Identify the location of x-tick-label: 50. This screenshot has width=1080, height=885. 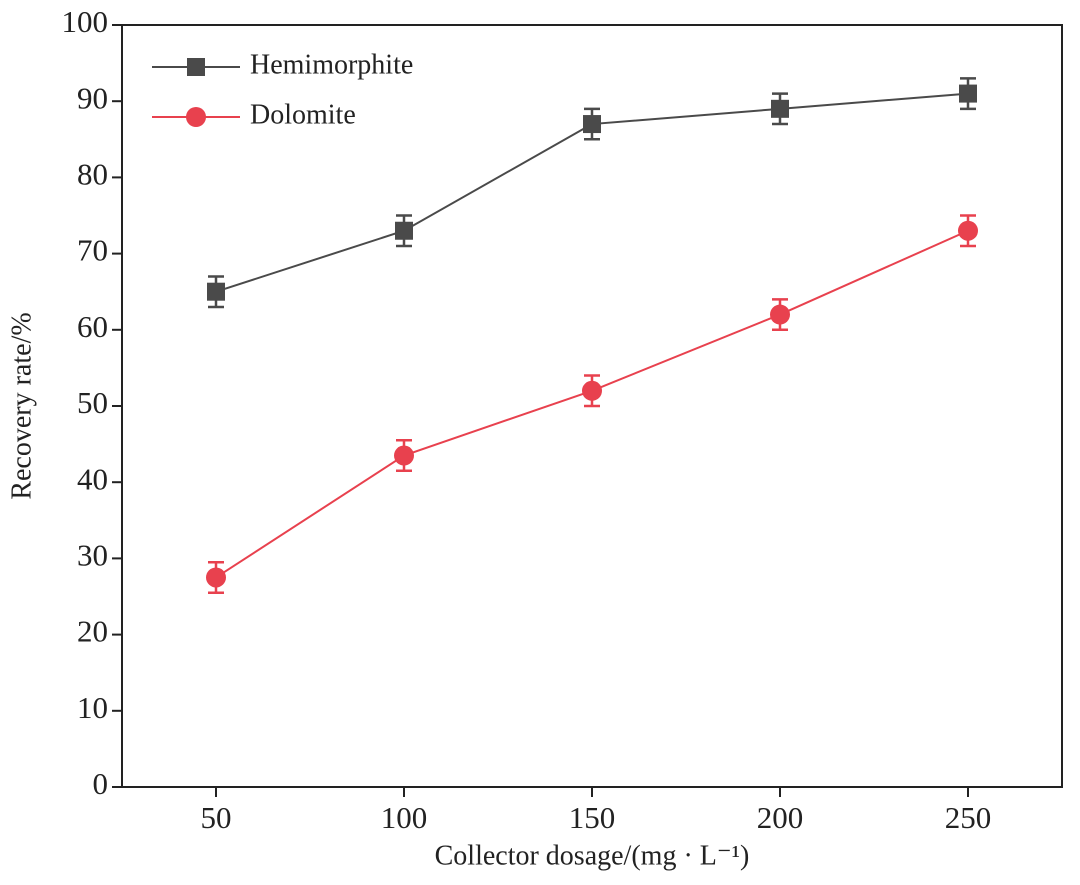
(216, 817).